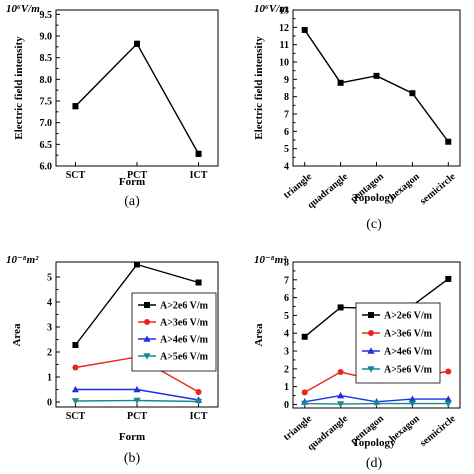  Describe the element at coordinates (286, 115) in the screenshot. I see `y-tick-label: 7` at that location.